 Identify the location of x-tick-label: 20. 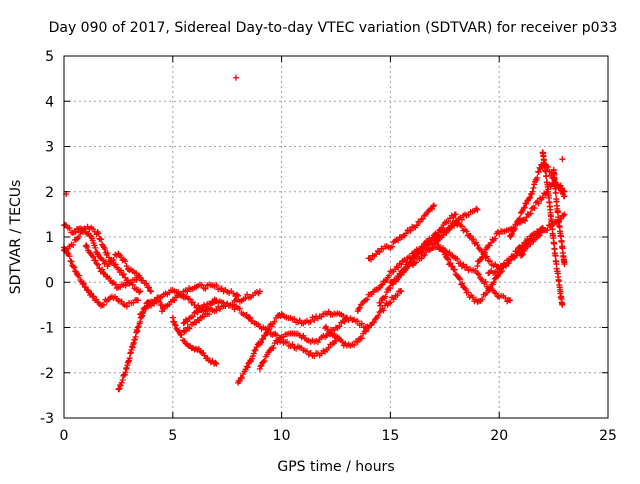
(499, 436).